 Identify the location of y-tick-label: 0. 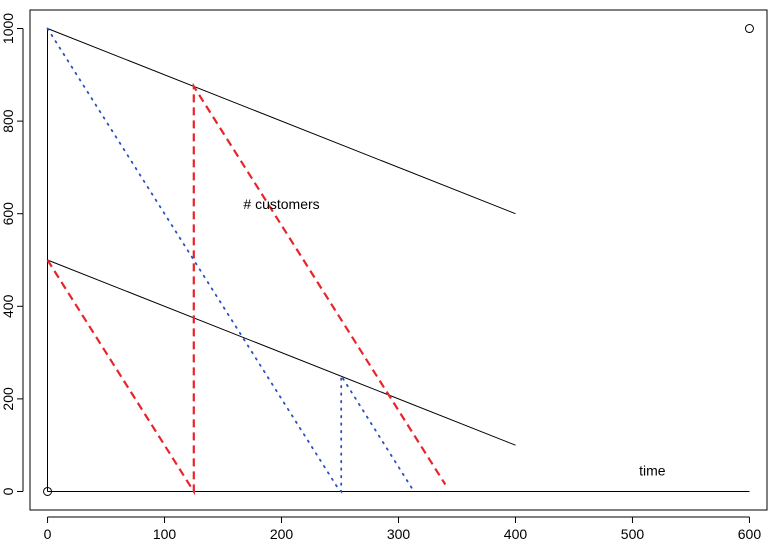
(8, 491).